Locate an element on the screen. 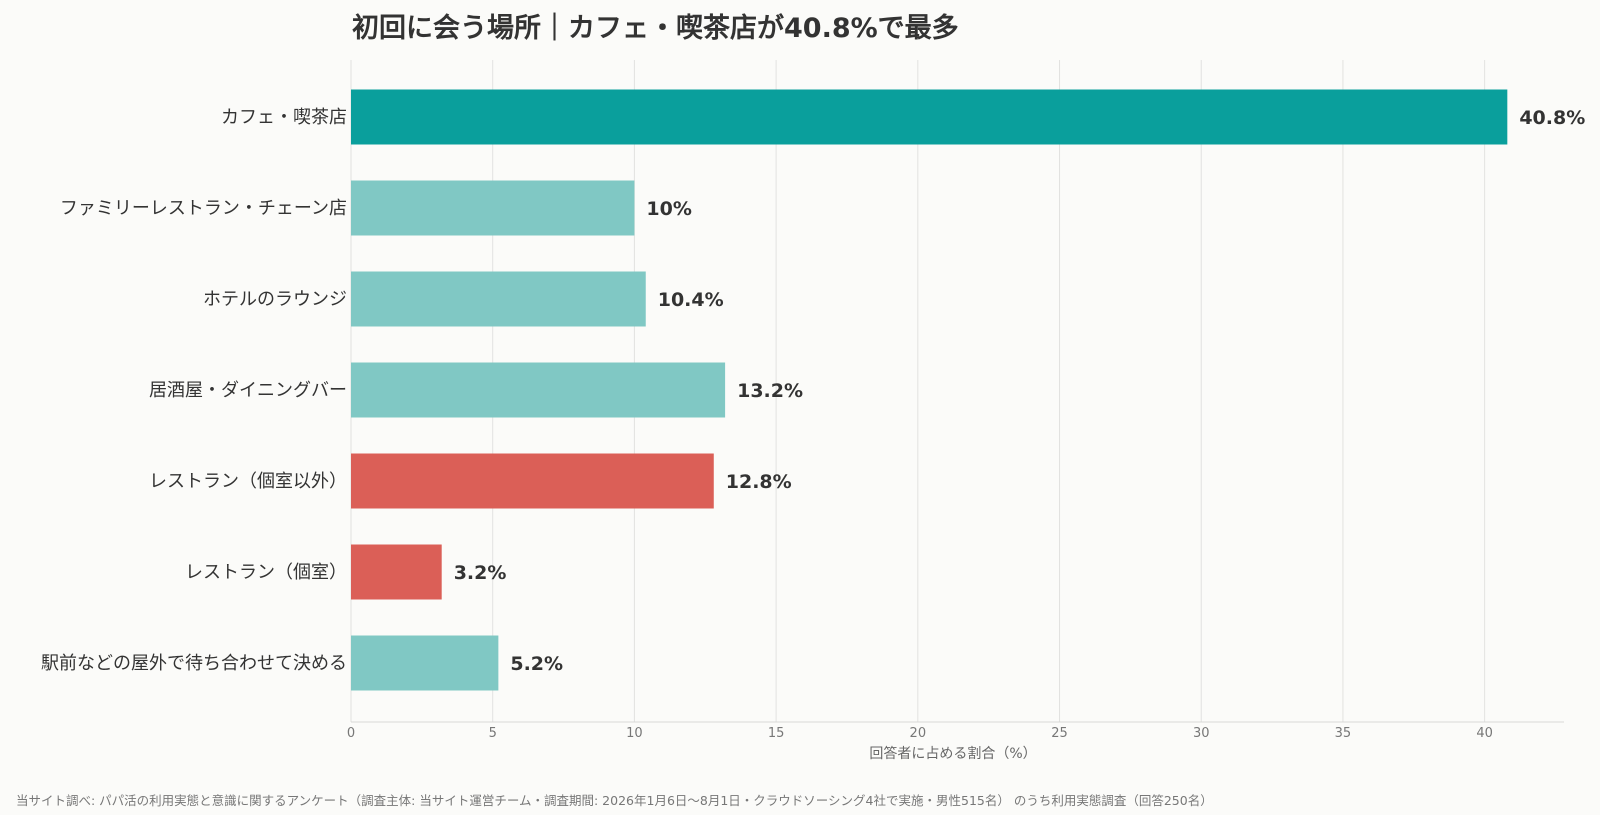 The image size is (1600, 815). value-label: 40.8% is located at coordinates (1552, 118).